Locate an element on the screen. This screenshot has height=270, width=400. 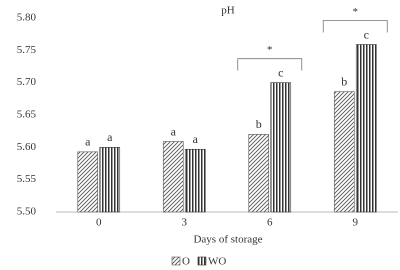
x-axis-title: Days of storage is located at coordinates (227, 240).